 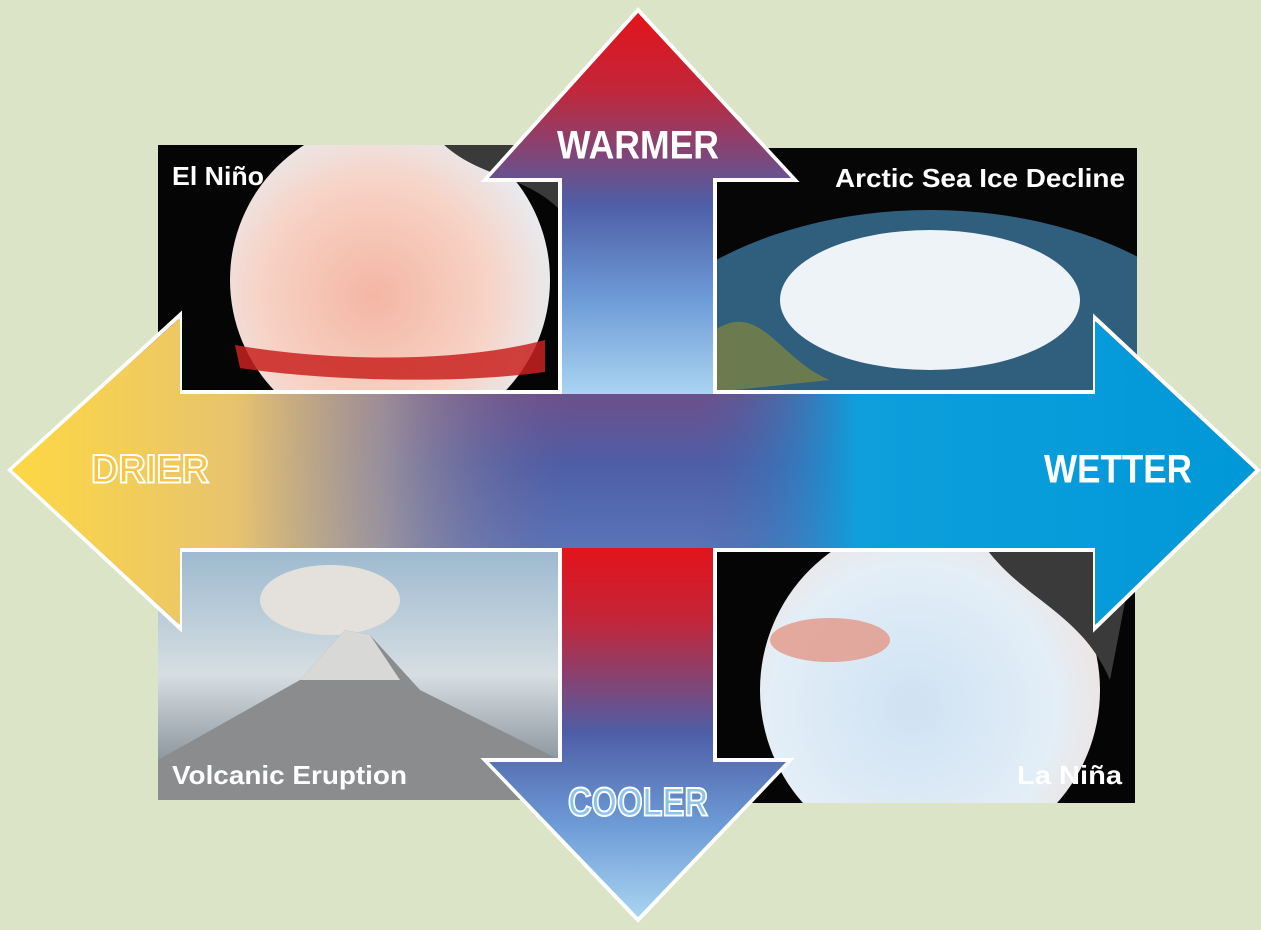 I want to click on panel-label: Volcanic Eruption, so click(x=289, y=775).